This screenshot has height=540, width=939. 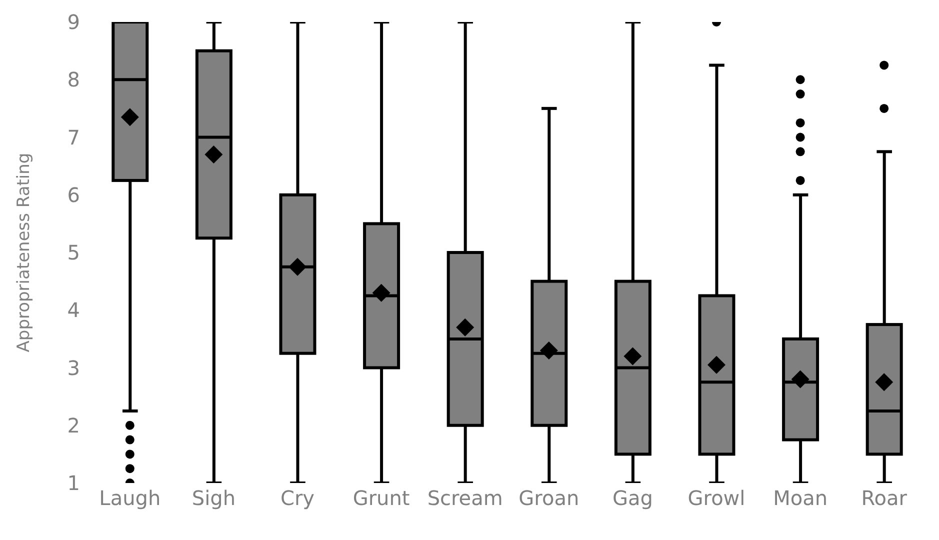 I want to click on y-tick-label: 1, so click(x=73, y=483).